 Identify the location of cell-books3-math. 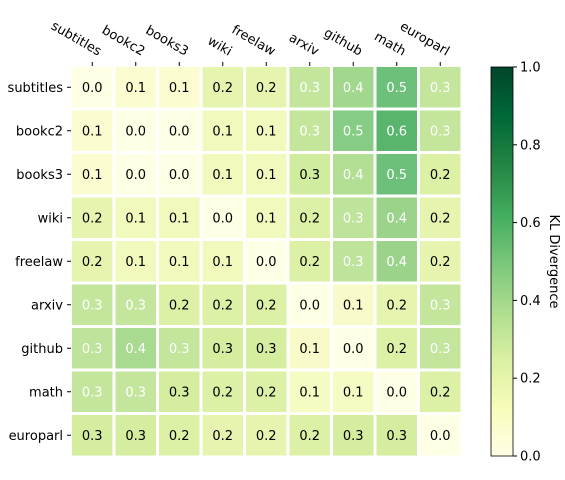
(396, 174).